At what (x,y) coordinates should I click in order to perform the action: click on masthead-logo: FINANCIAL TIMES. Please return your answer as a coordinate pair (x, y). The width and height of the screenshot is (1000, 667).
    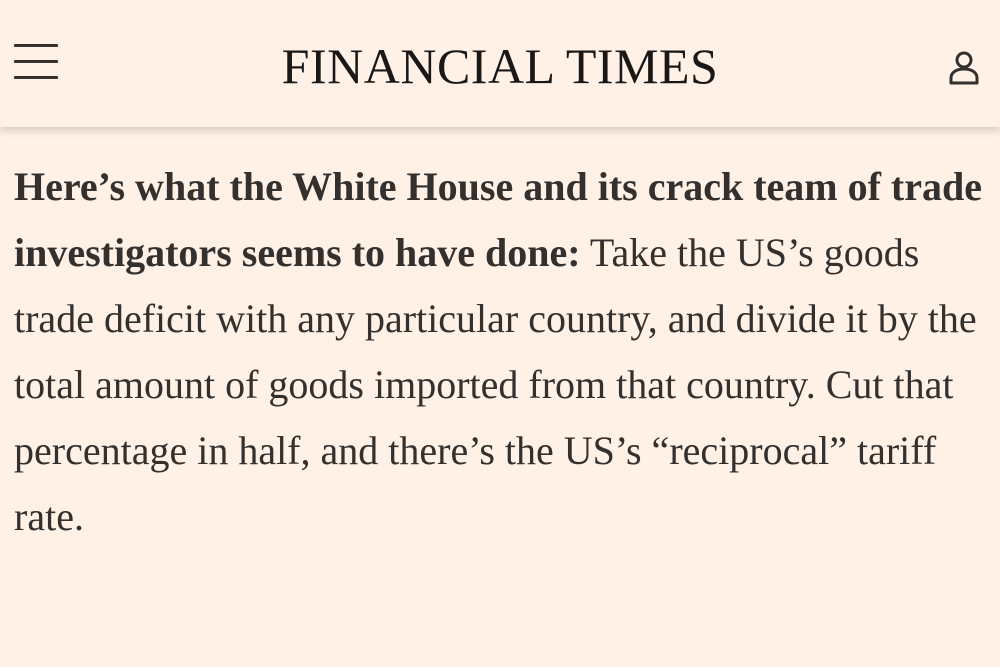
    Looking at the image, I should click on (500, 66).